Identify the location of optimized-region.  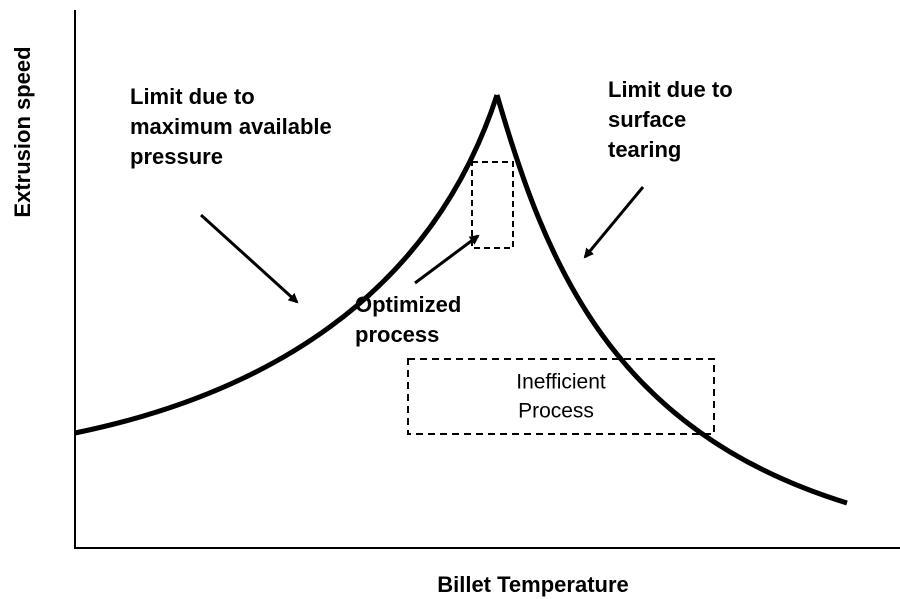
(492, 205).